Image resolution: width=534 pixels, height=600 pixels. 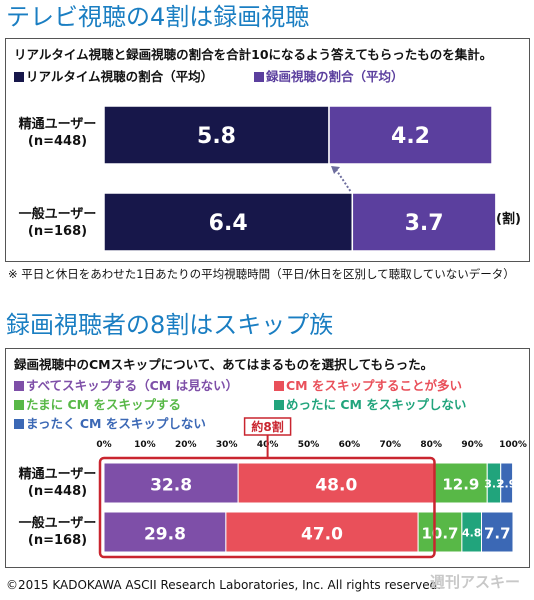 I want to click on chart2-bar-r2-s5, so click(x=497, y=532).